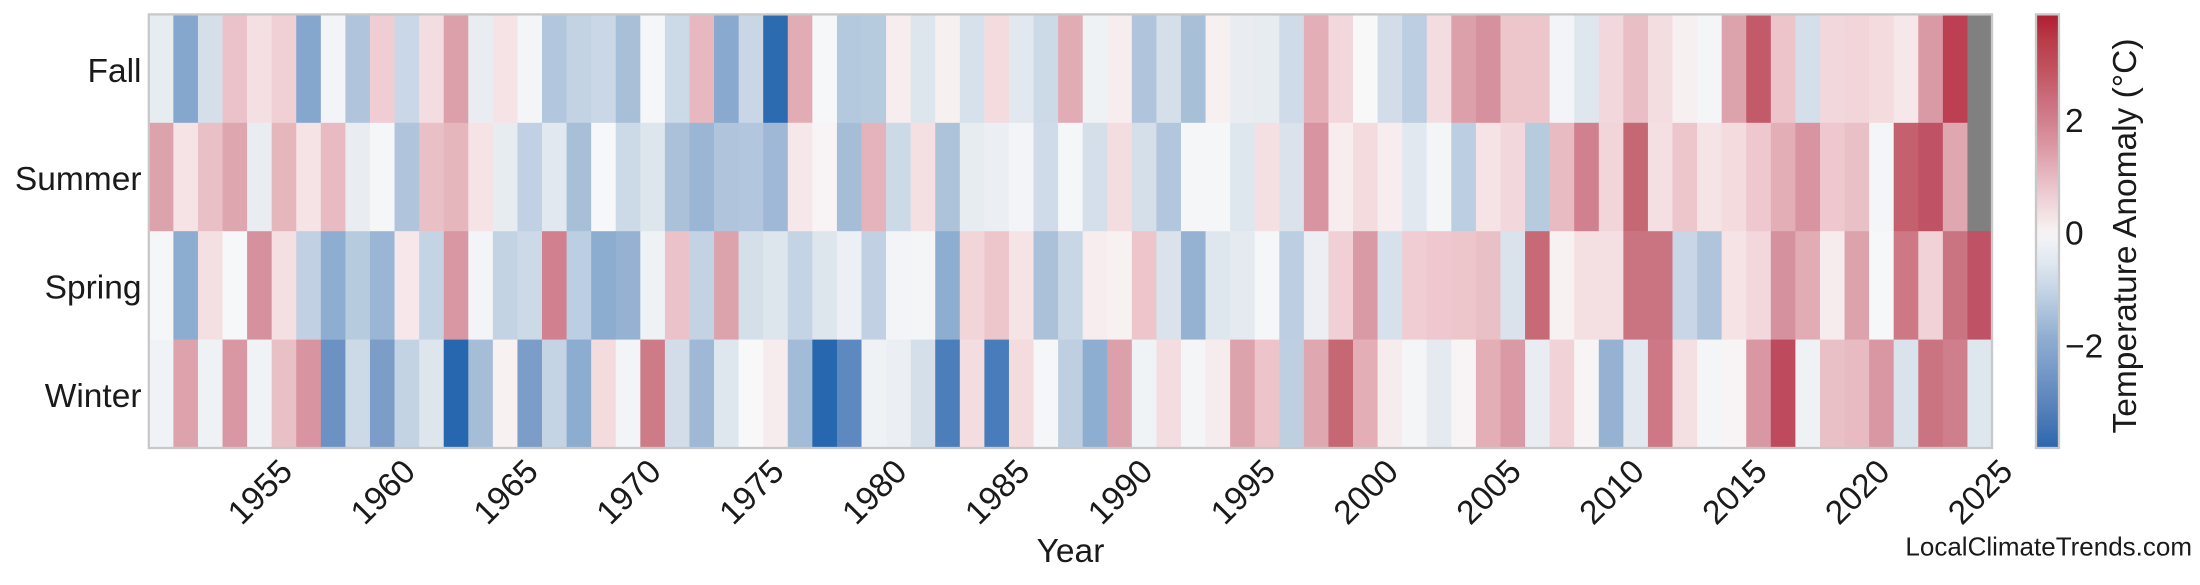 The height and width of the screenshot is (585, 2200). Describe the element at coordinates (2074, 234) in the screenshot. I see `svg-text: 0` at that location.